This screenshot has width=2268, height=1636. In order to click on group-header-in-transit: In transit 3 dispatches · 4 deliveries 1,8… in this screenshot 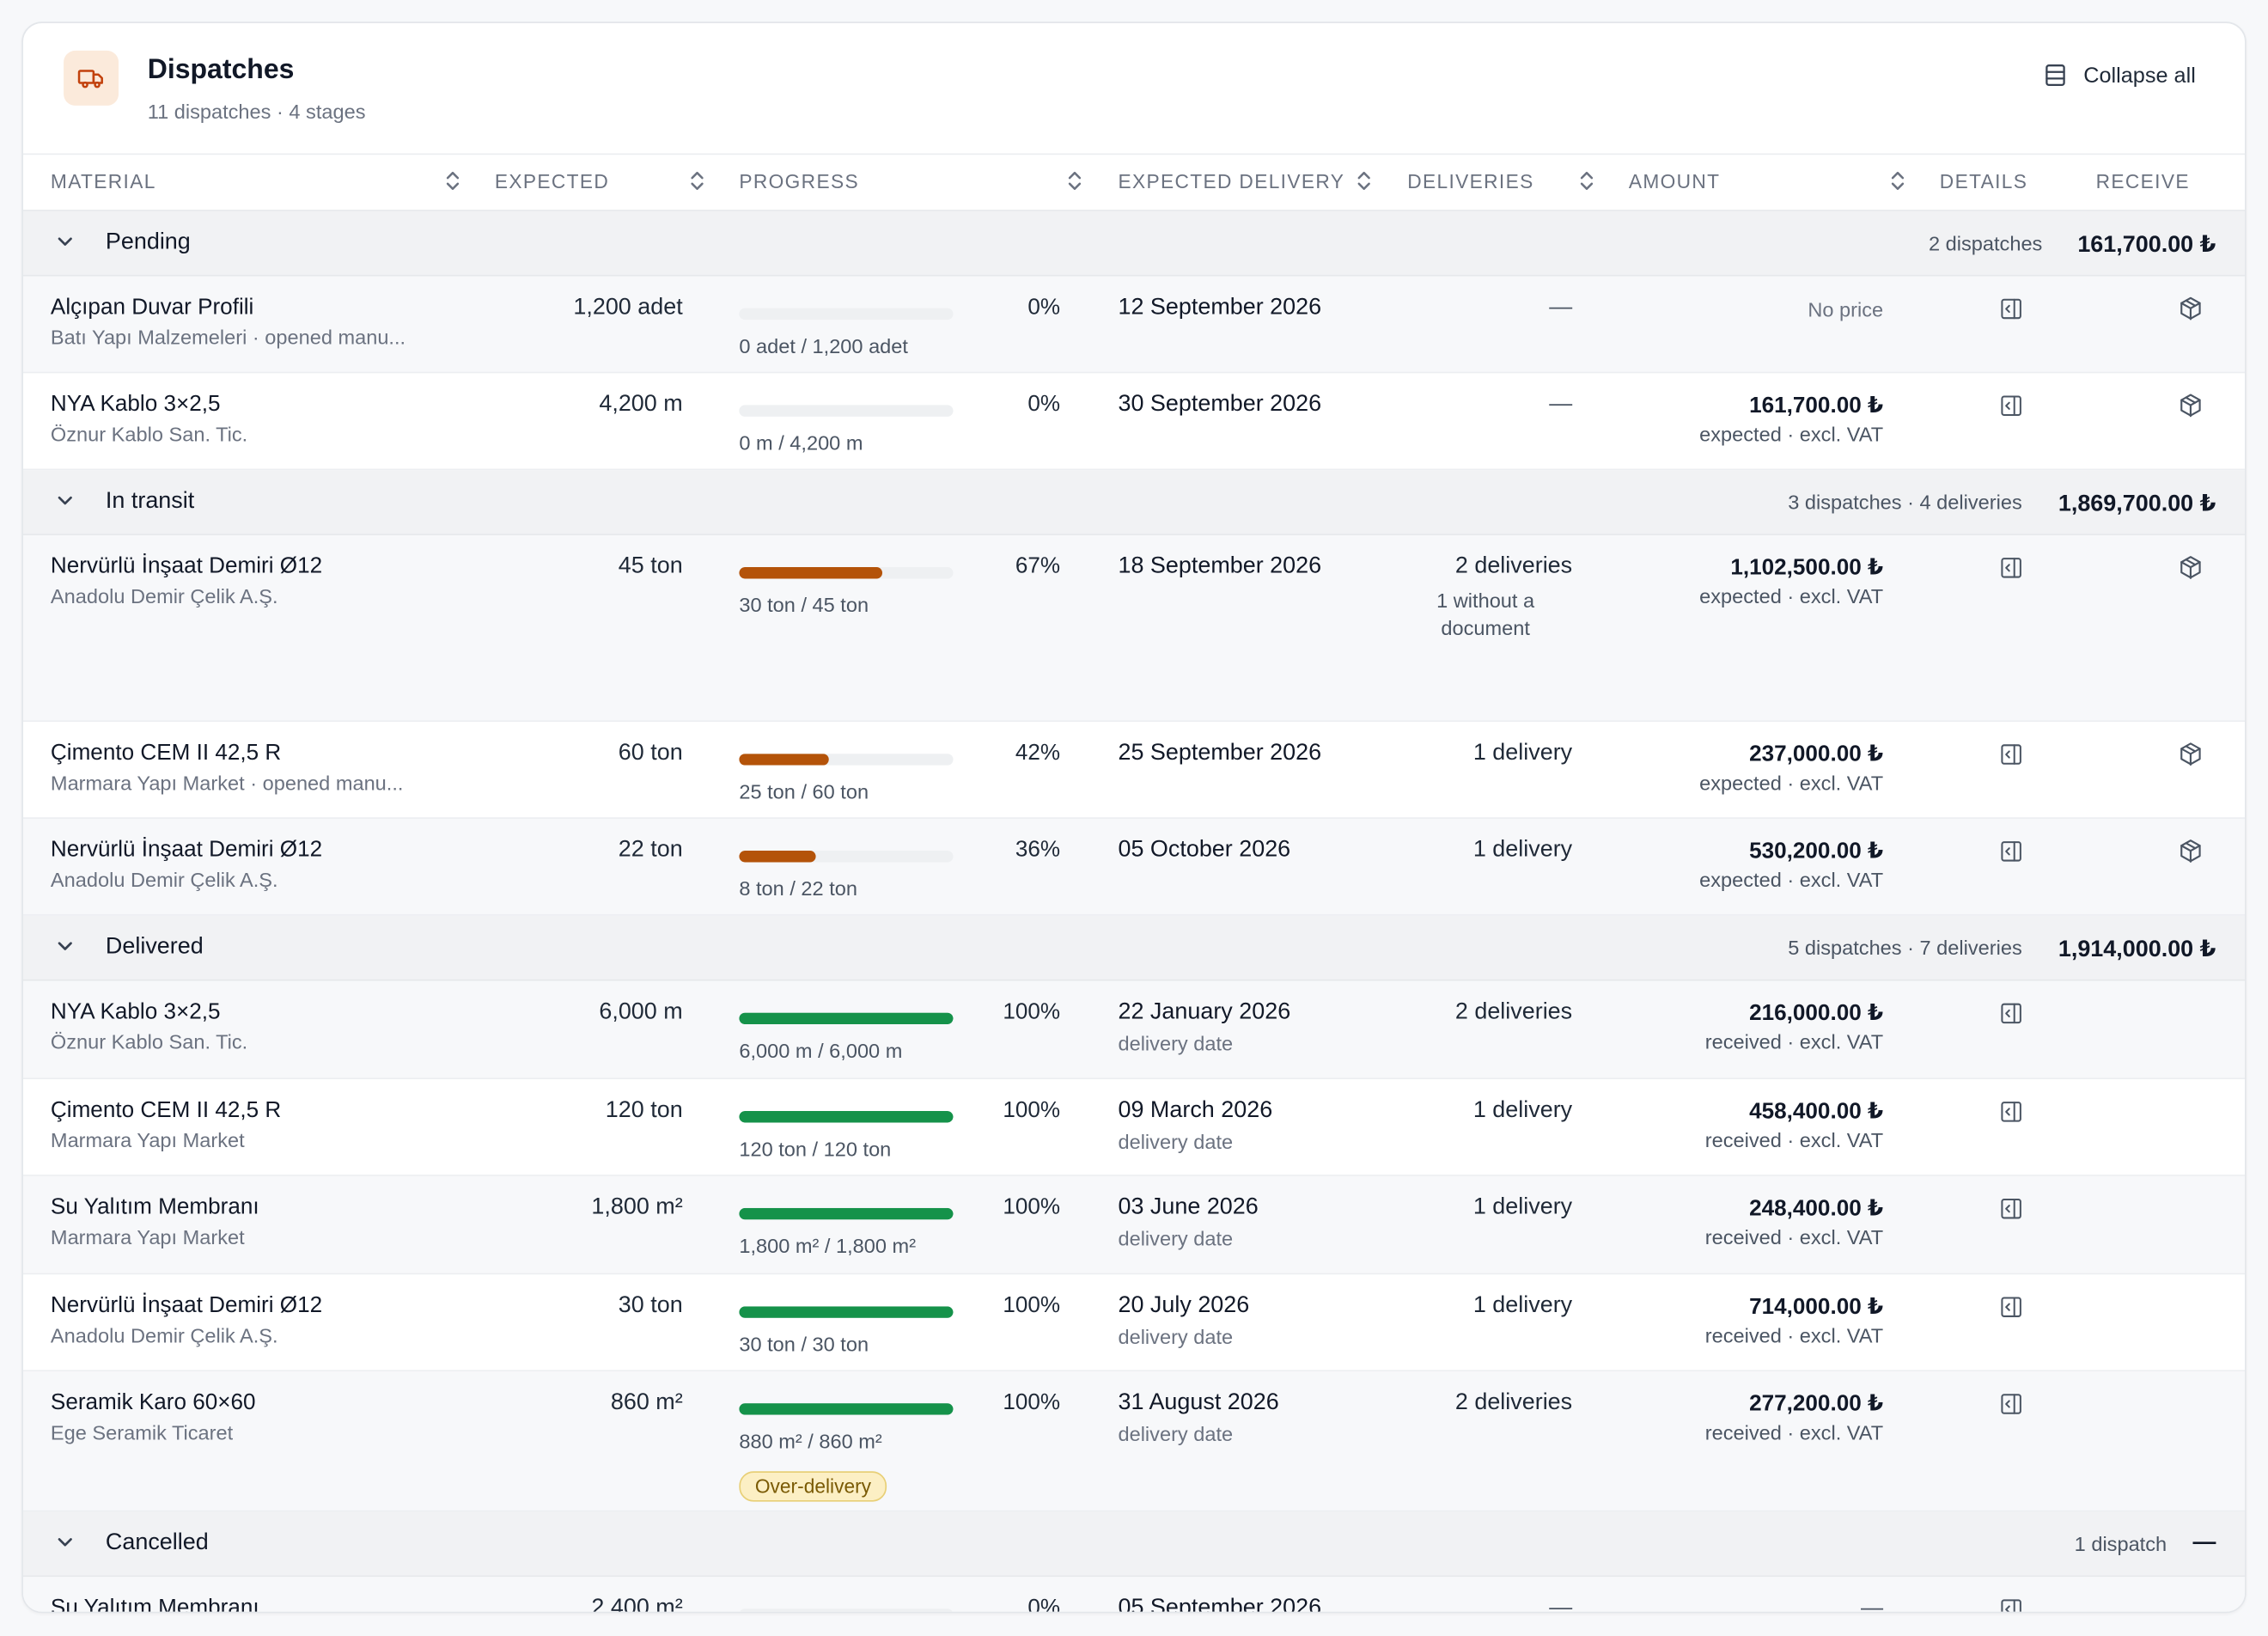, I will do `click(1134, 502)`.